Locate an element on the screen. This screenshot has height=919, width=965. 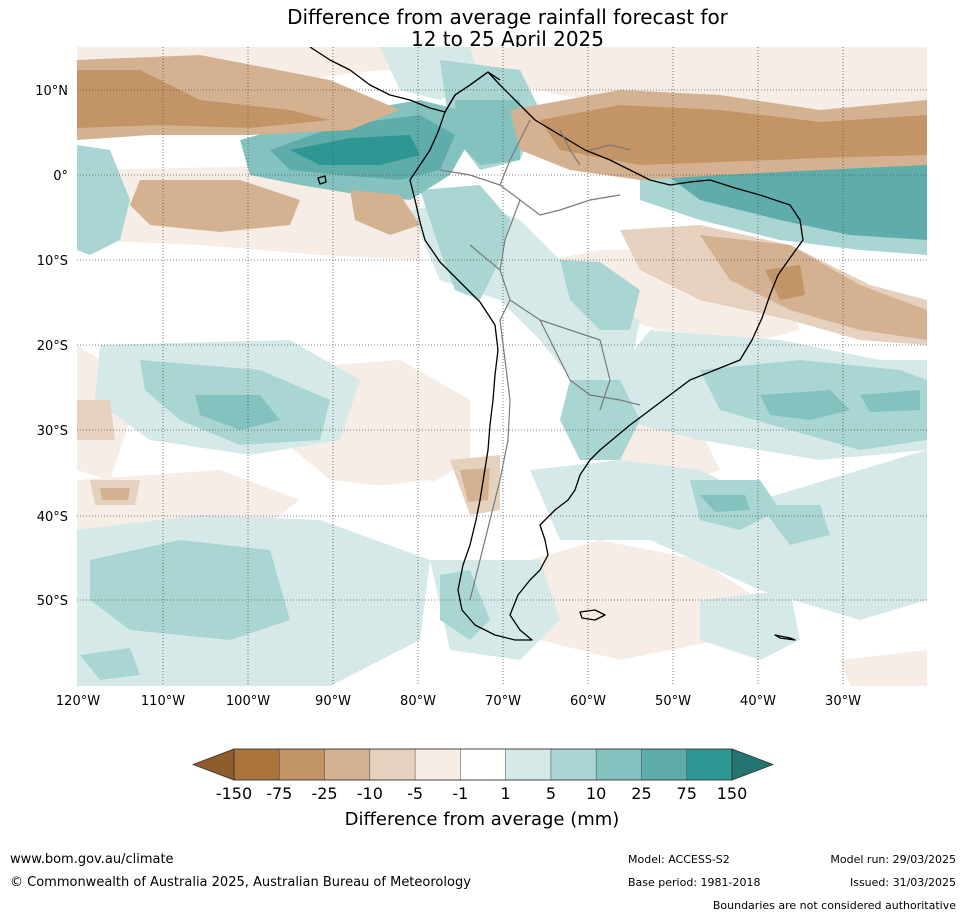
colorbar-cells is located at coordinates (483, 764).